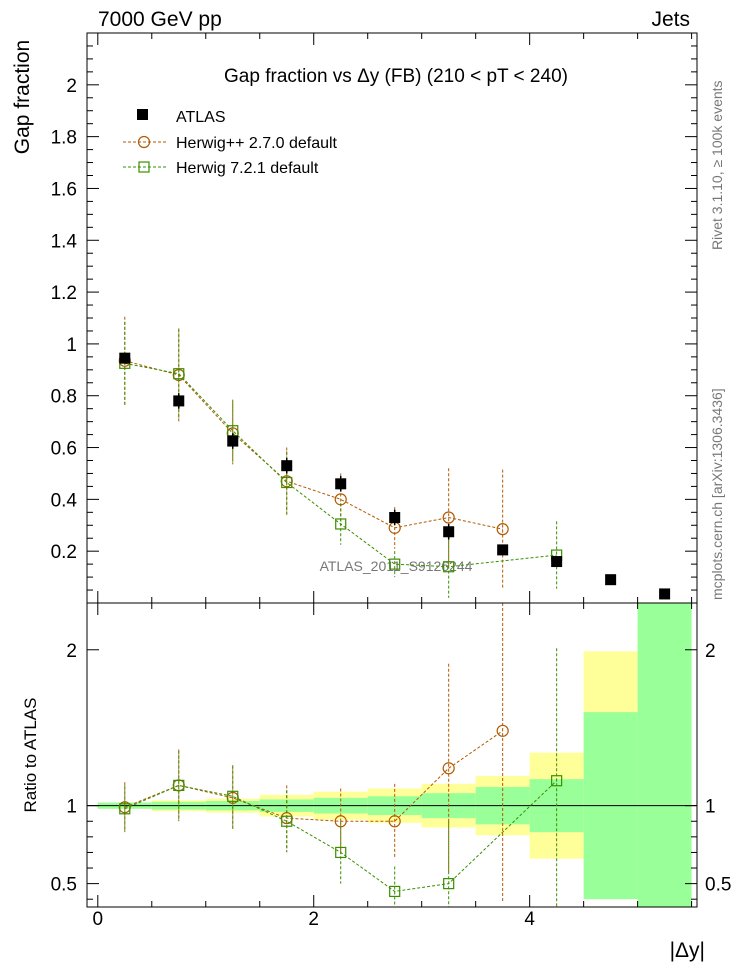  What do you see at coordinates (30, 755) in the screenshot?
I see `ratio-ylabel: Ratio to ATLAS` at bounding box center [30, 755].